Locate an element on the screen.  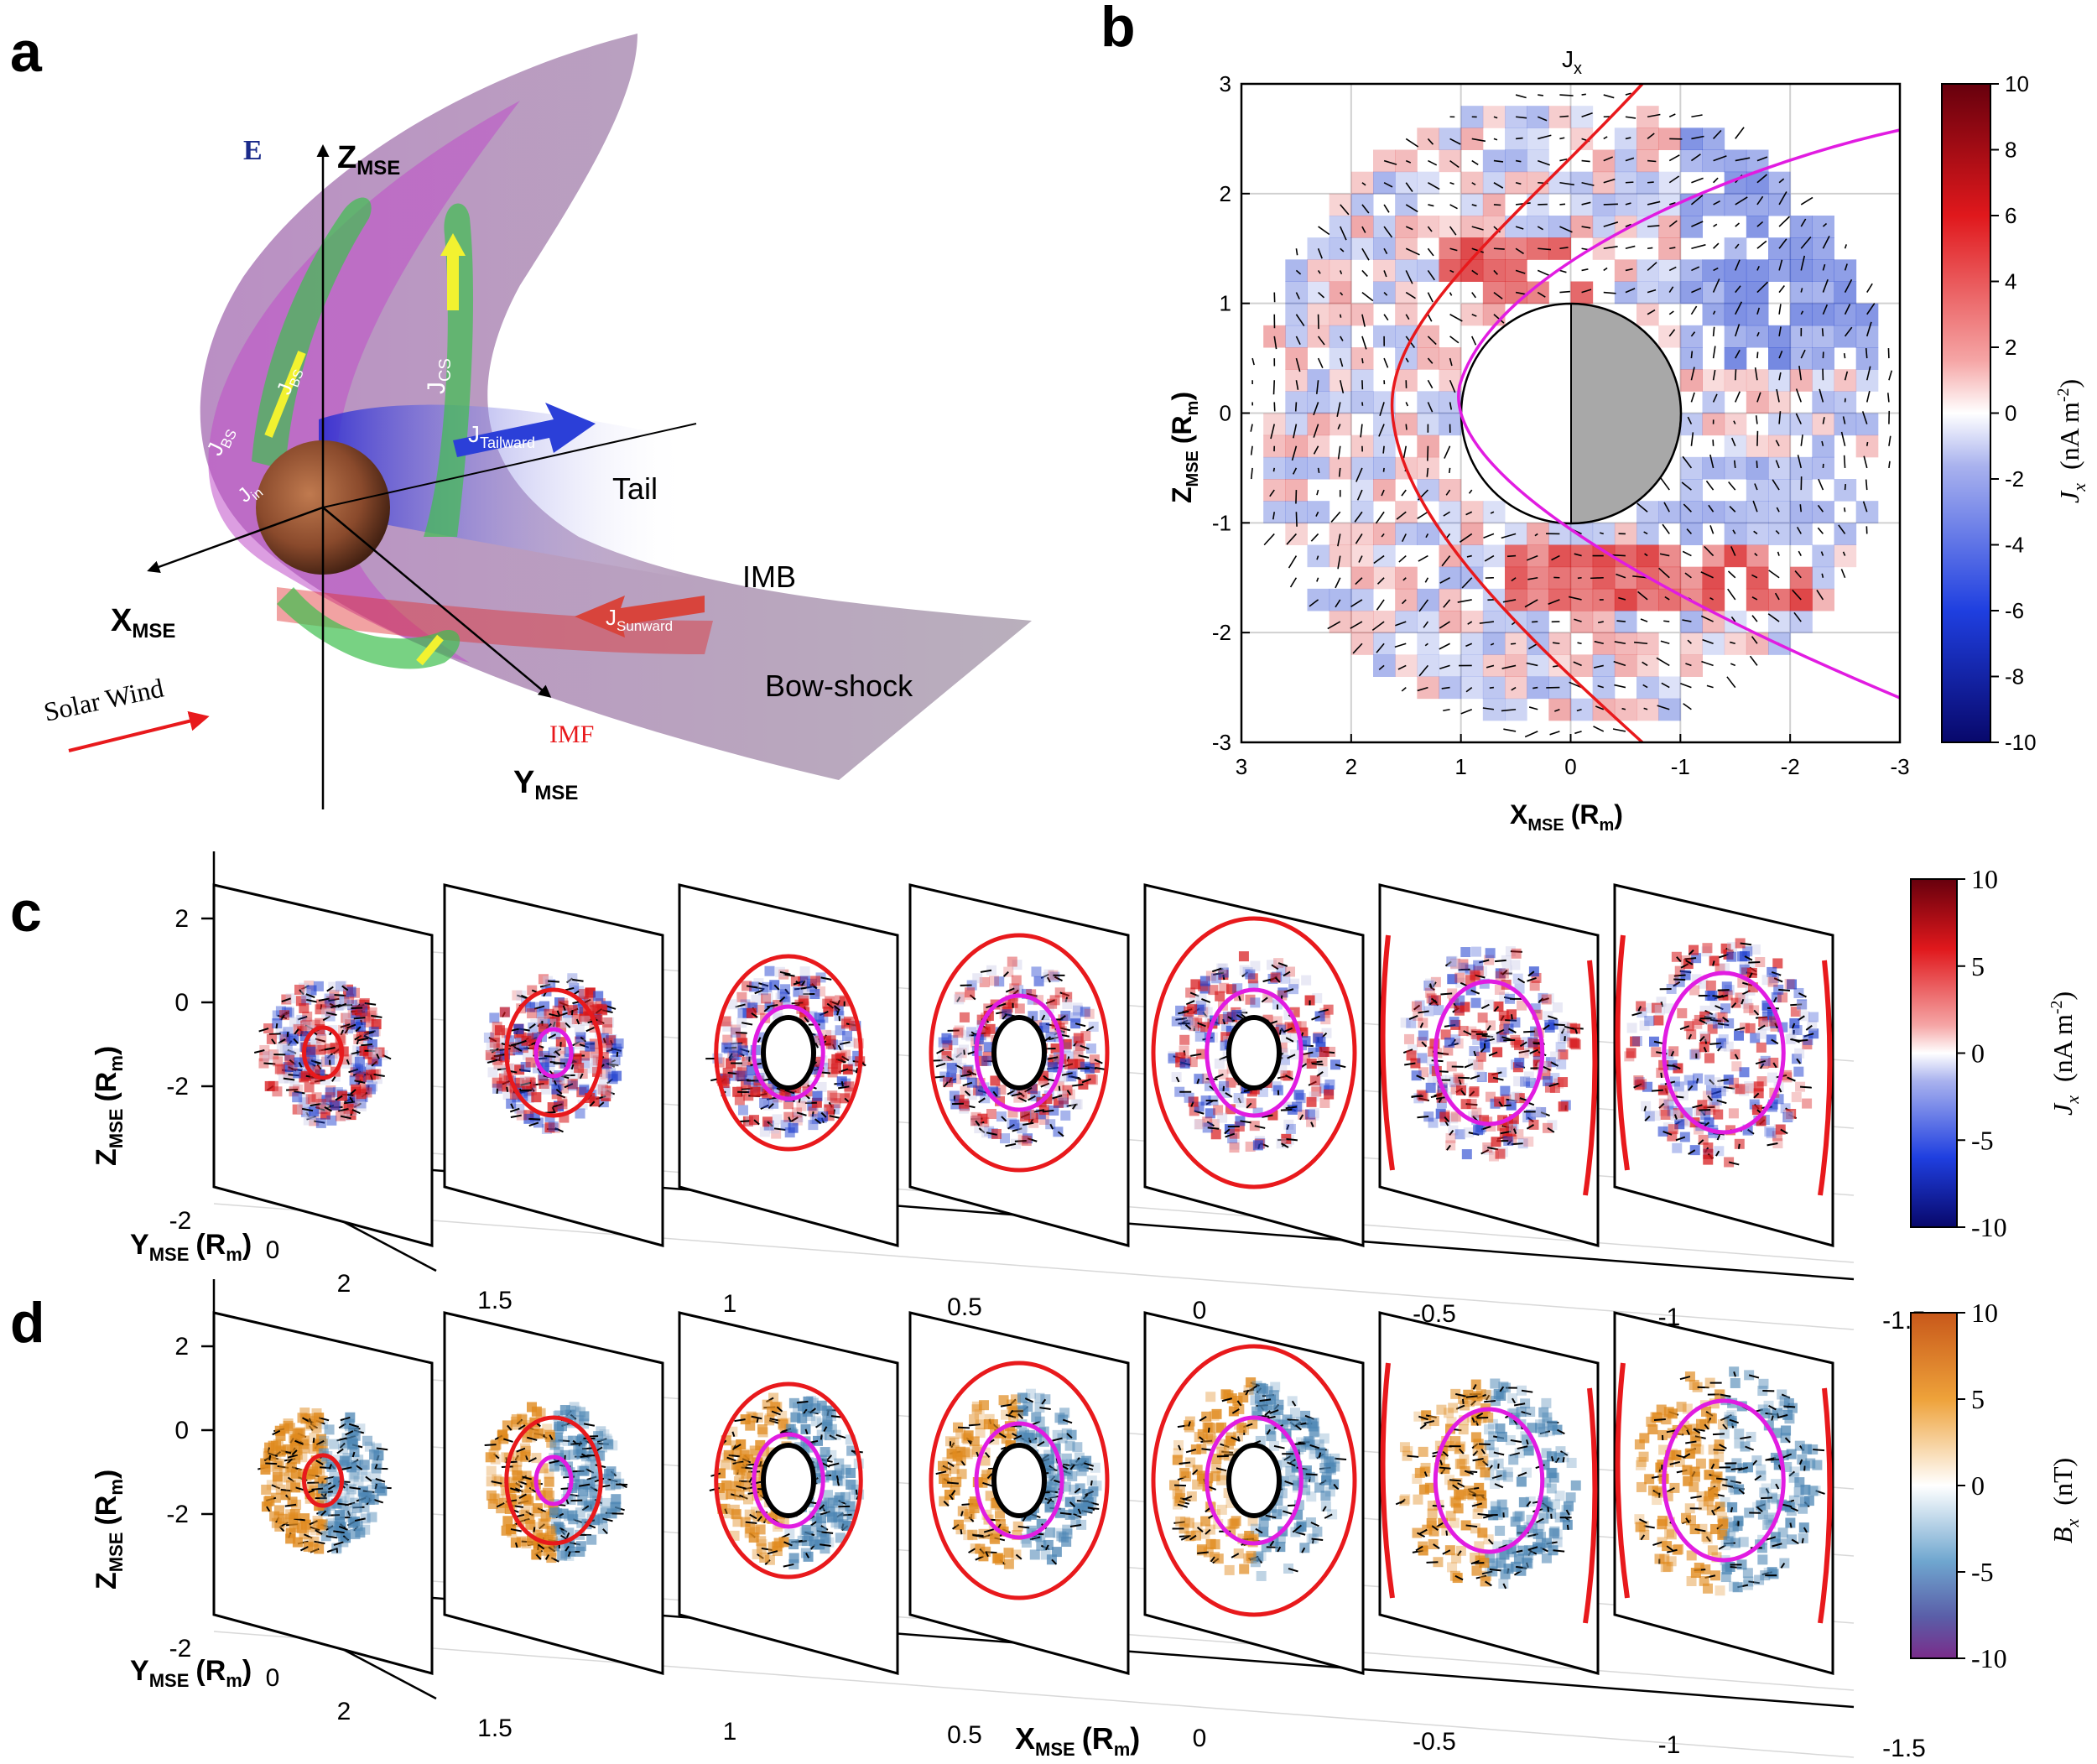
colorbar-tick-label: 0 is located at coordinates (2010, 413).